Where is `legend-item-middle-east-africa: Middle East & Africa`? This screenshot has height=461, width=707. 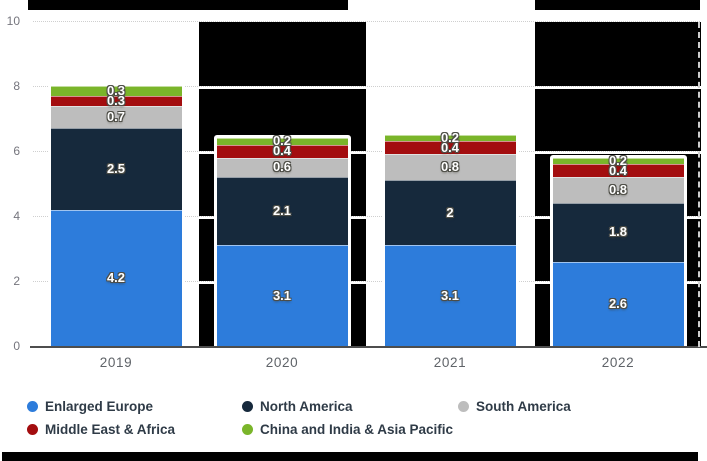 legend-item-middle-east-africa: Middle East & Africa is located at coordinates (101, 429).